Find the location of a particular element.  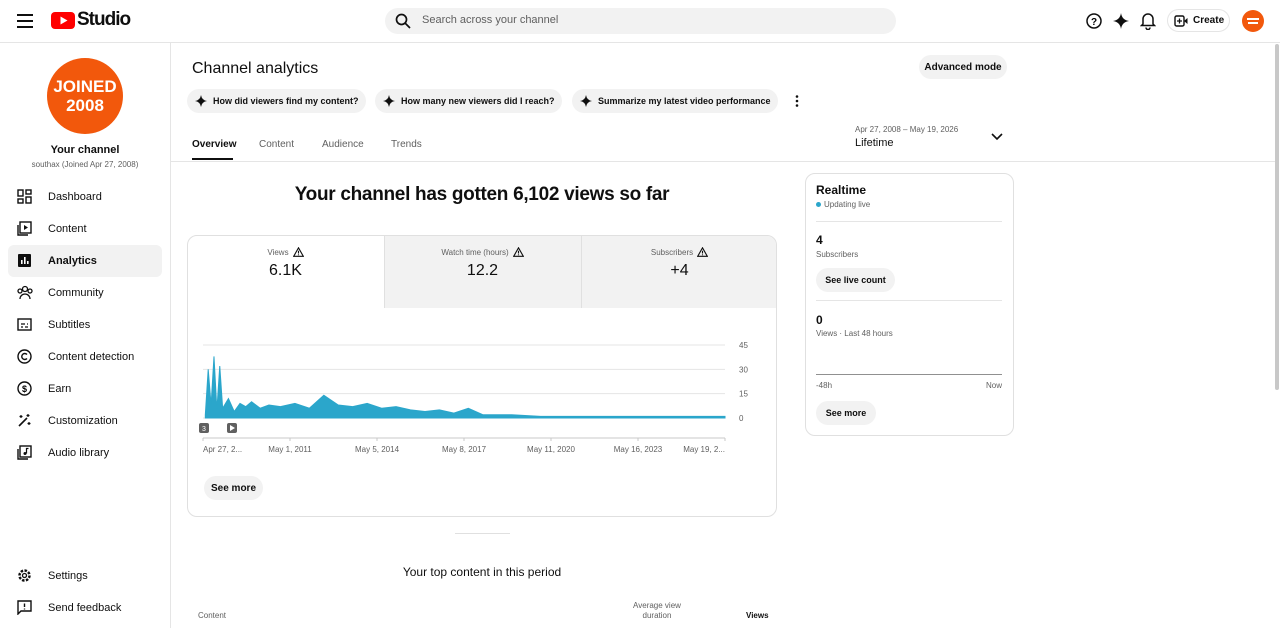

nav-item: Subtitles is located at coordinates (69, 325).